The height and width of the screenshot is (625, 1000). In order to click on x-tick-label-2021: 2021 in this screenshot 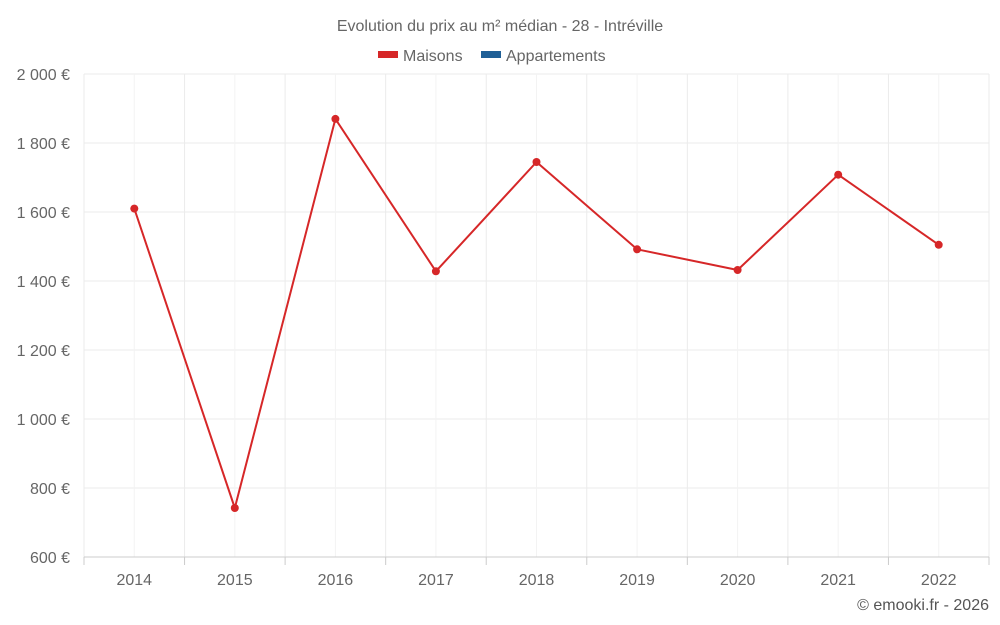, I will do `click(838, 580)`.